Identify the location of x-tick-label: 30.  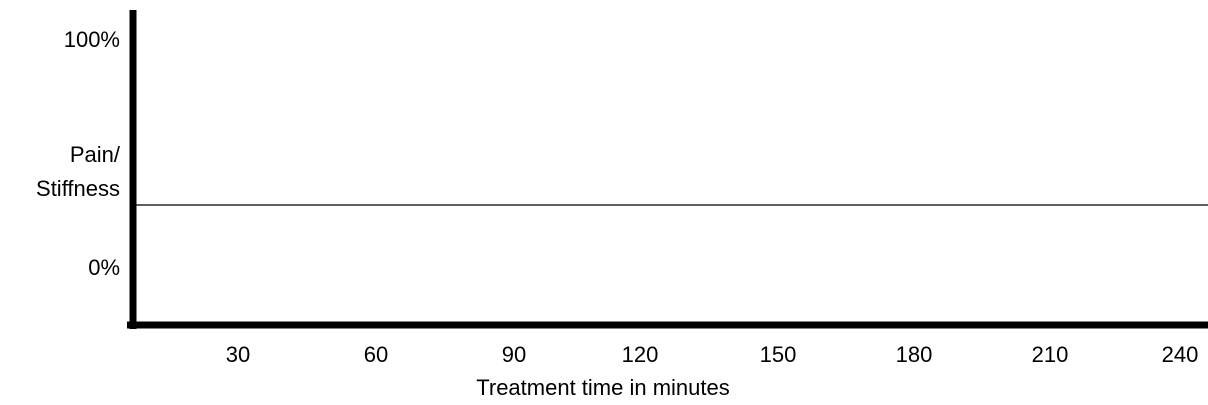
(238, 354).